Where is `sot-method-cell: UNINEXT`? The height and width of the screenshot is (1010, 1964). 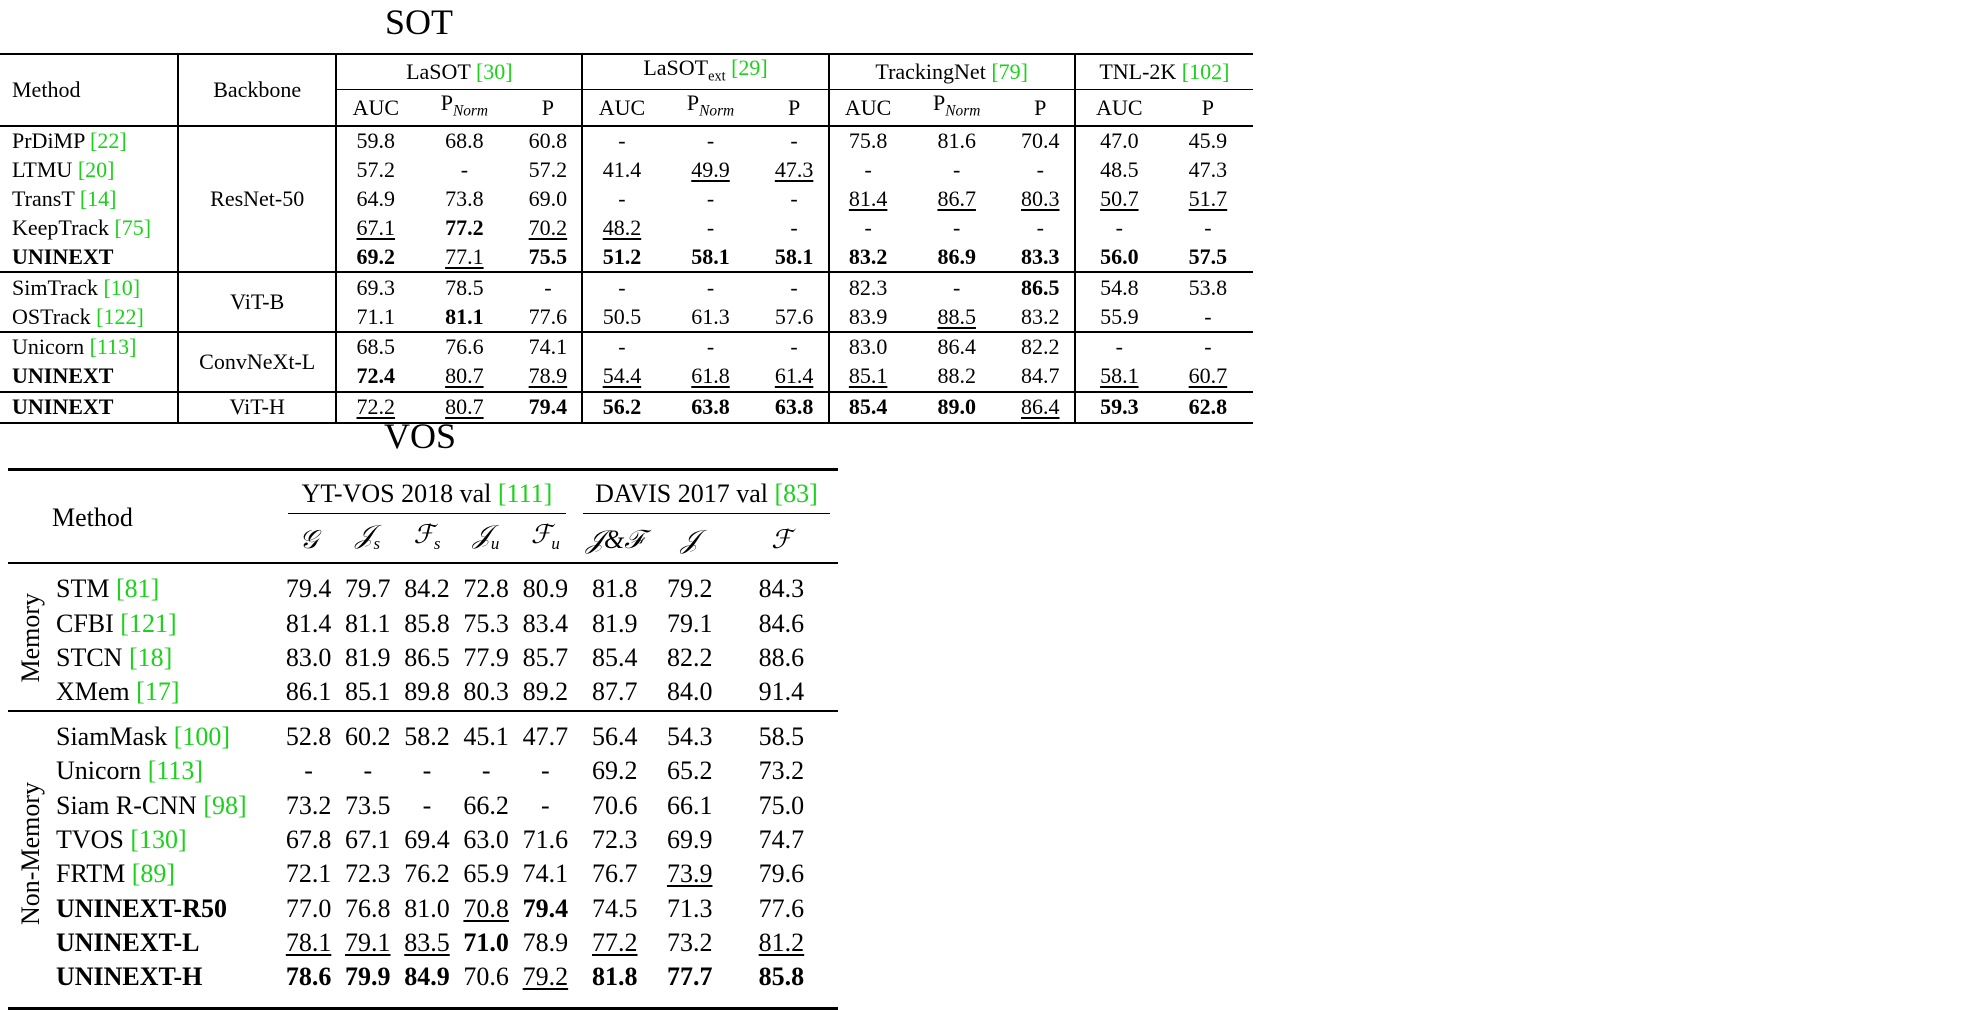 sot-method-cell: UNINEXT is located at coordinates (90, 407).